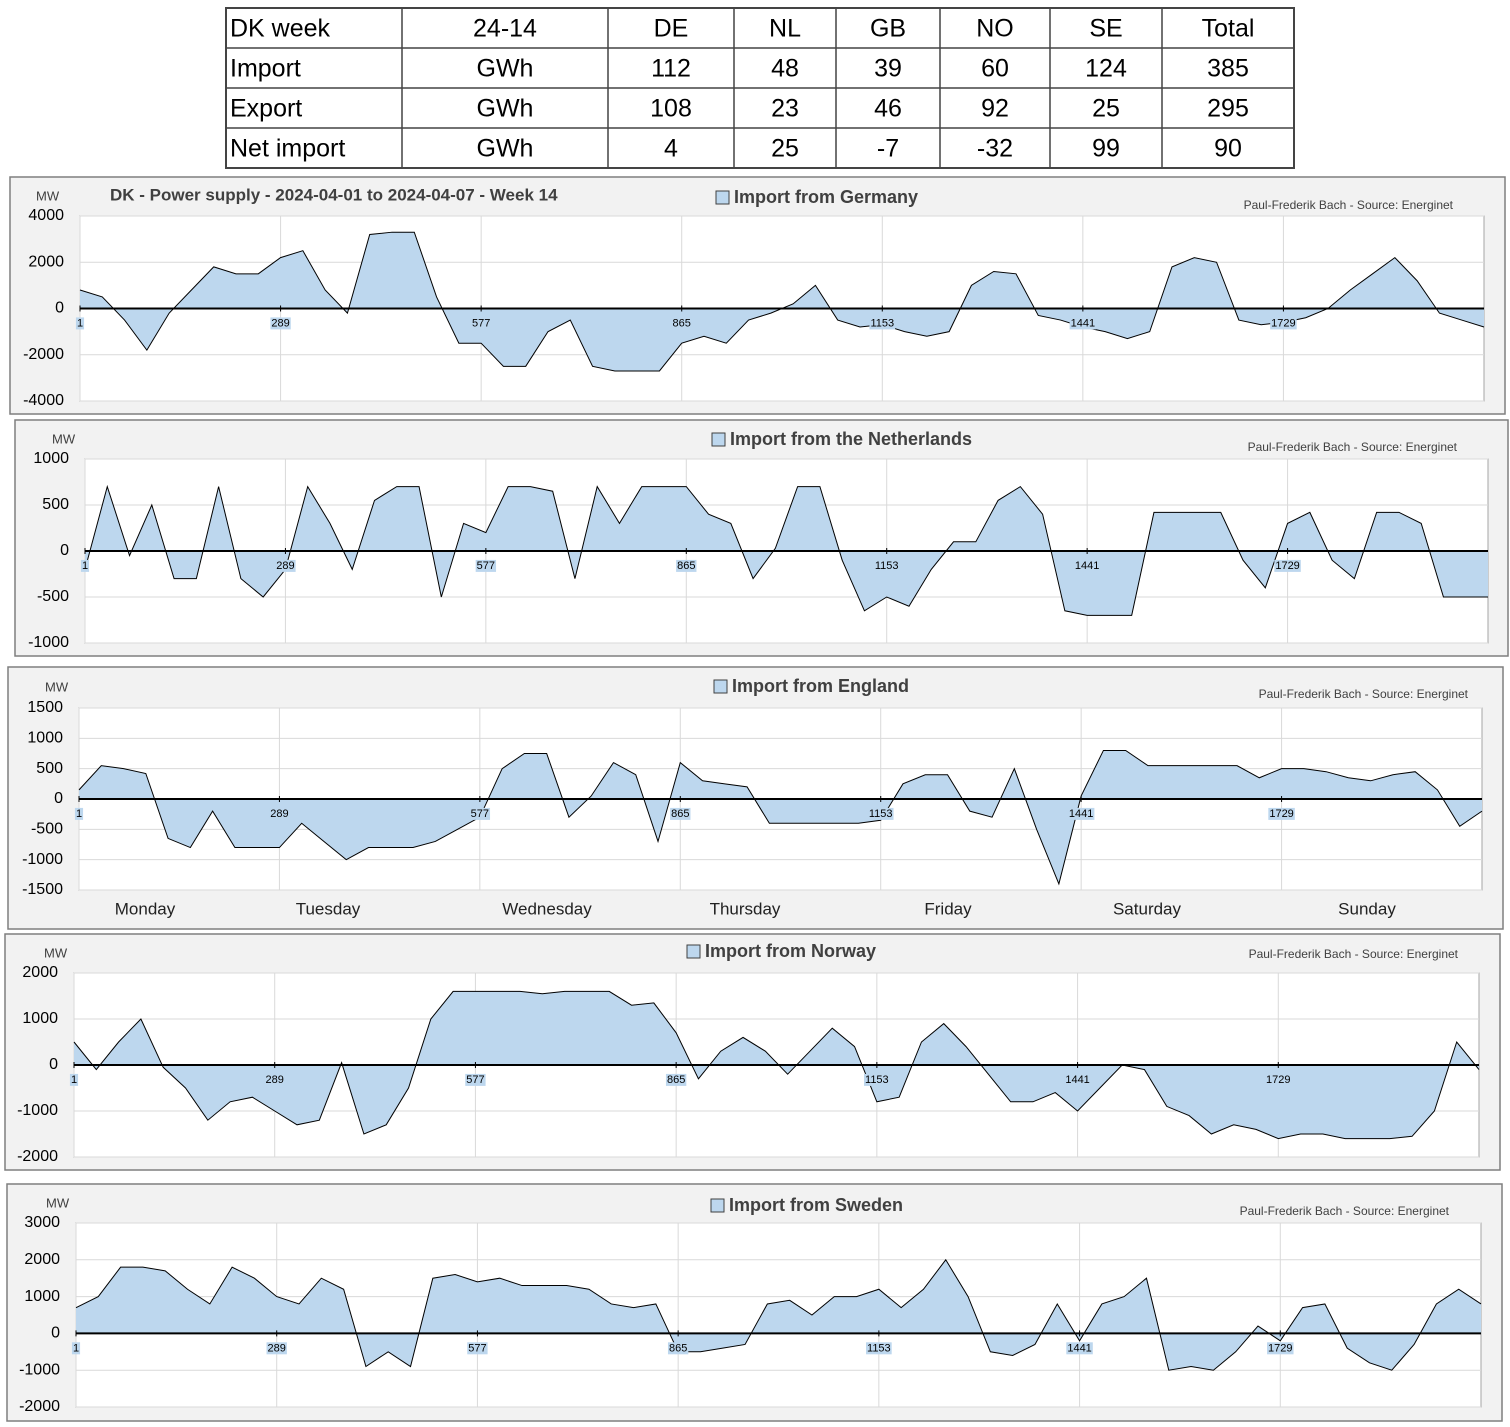 This screenshot has width=1510, height=1427. What do you see at coordinates (1147, 908) in the screenshot?
I see `day-label: Saturday` at bounding box center [1147, 908].